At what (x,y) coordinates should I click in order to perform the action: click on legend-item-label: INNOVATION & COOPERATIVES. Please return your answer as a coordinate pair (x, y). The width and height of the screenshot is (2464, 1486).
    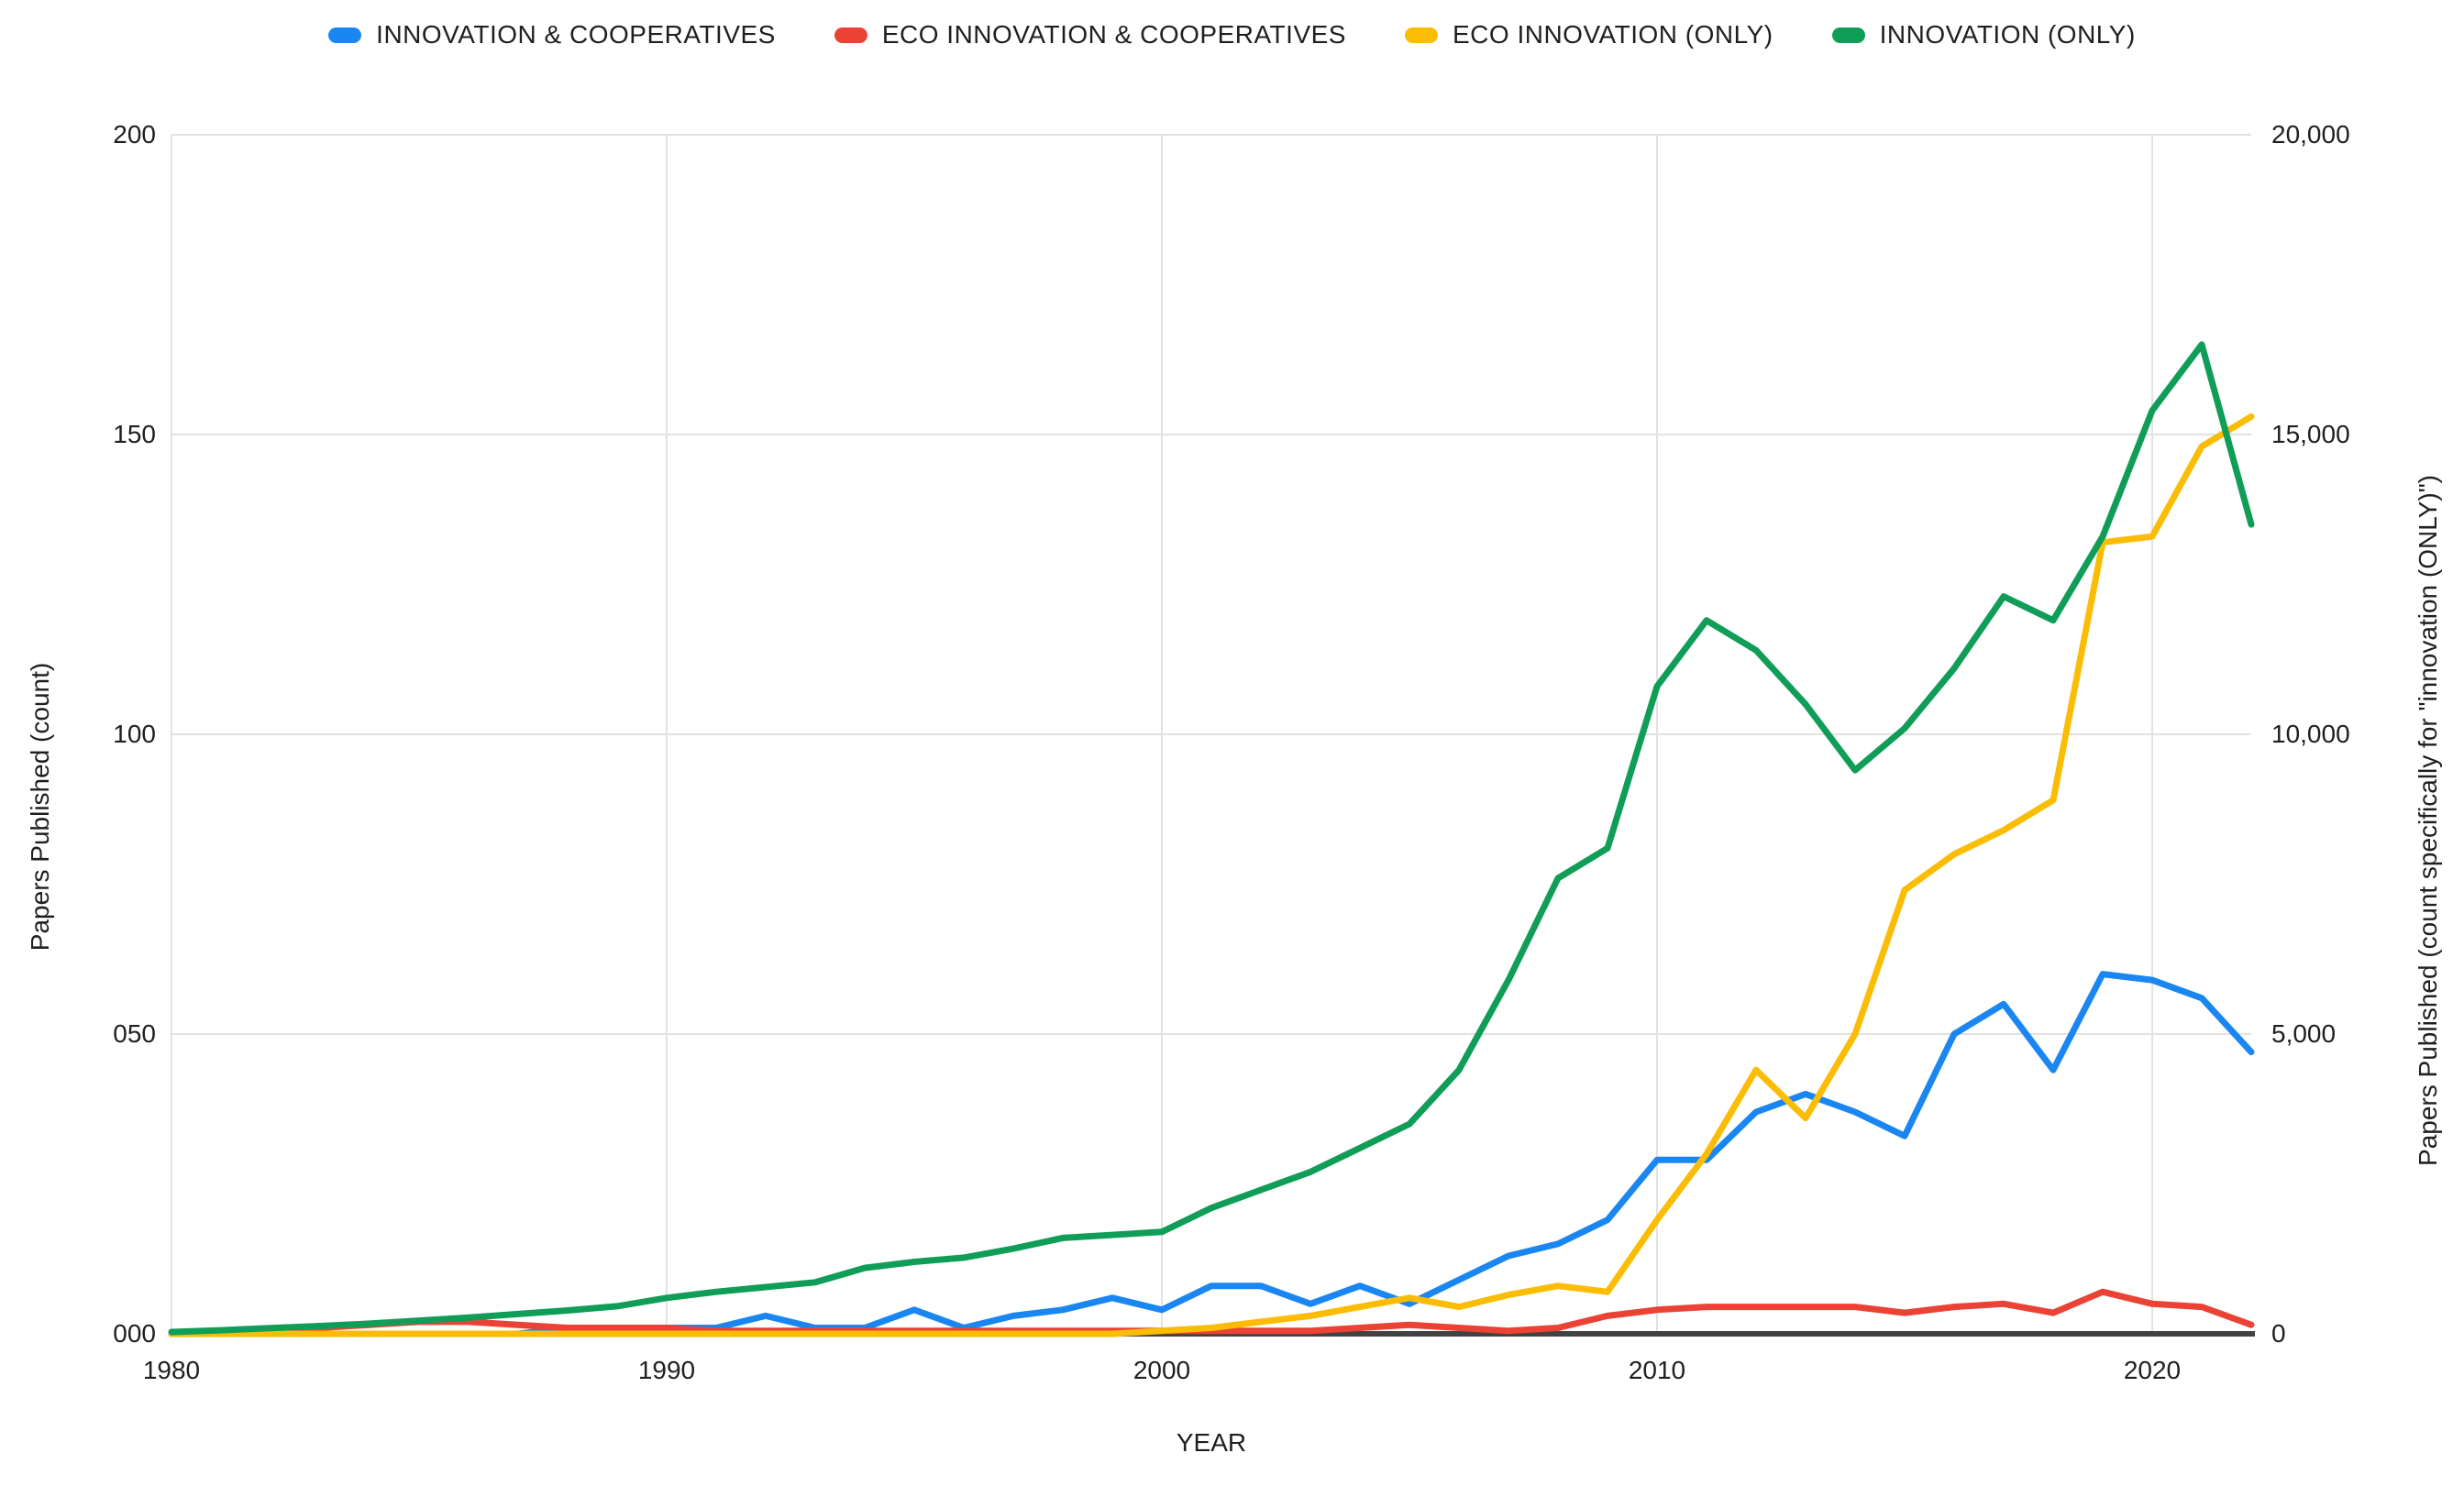
    Looking at the image, I should click on (576, 35).